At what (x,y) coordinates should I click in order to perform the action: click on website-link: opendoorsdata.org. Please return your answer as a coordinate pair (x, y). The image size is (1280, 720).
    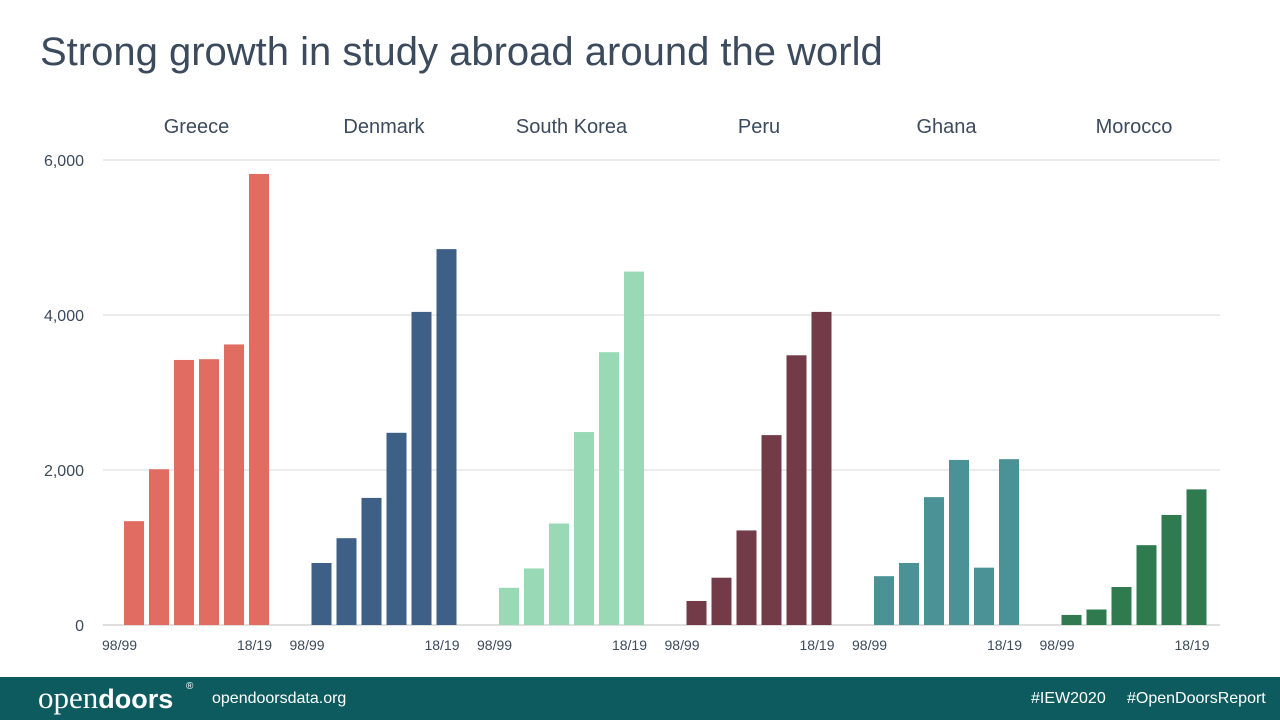
    Looking at the image, I should click on (279, 698).